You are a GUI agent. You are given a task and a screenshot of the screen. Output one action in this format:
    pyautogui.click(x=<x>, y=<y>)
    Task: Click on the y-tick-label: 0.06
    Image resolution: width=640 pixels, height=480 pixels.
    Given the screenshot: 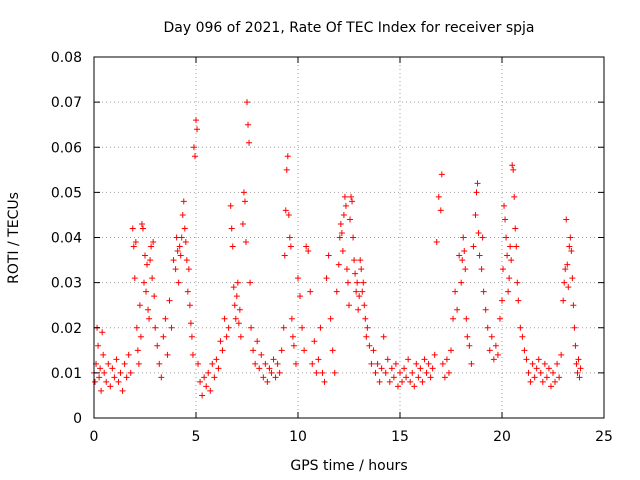 What is the action you would take?
    pyautogui.click(x=66, y=148)
    